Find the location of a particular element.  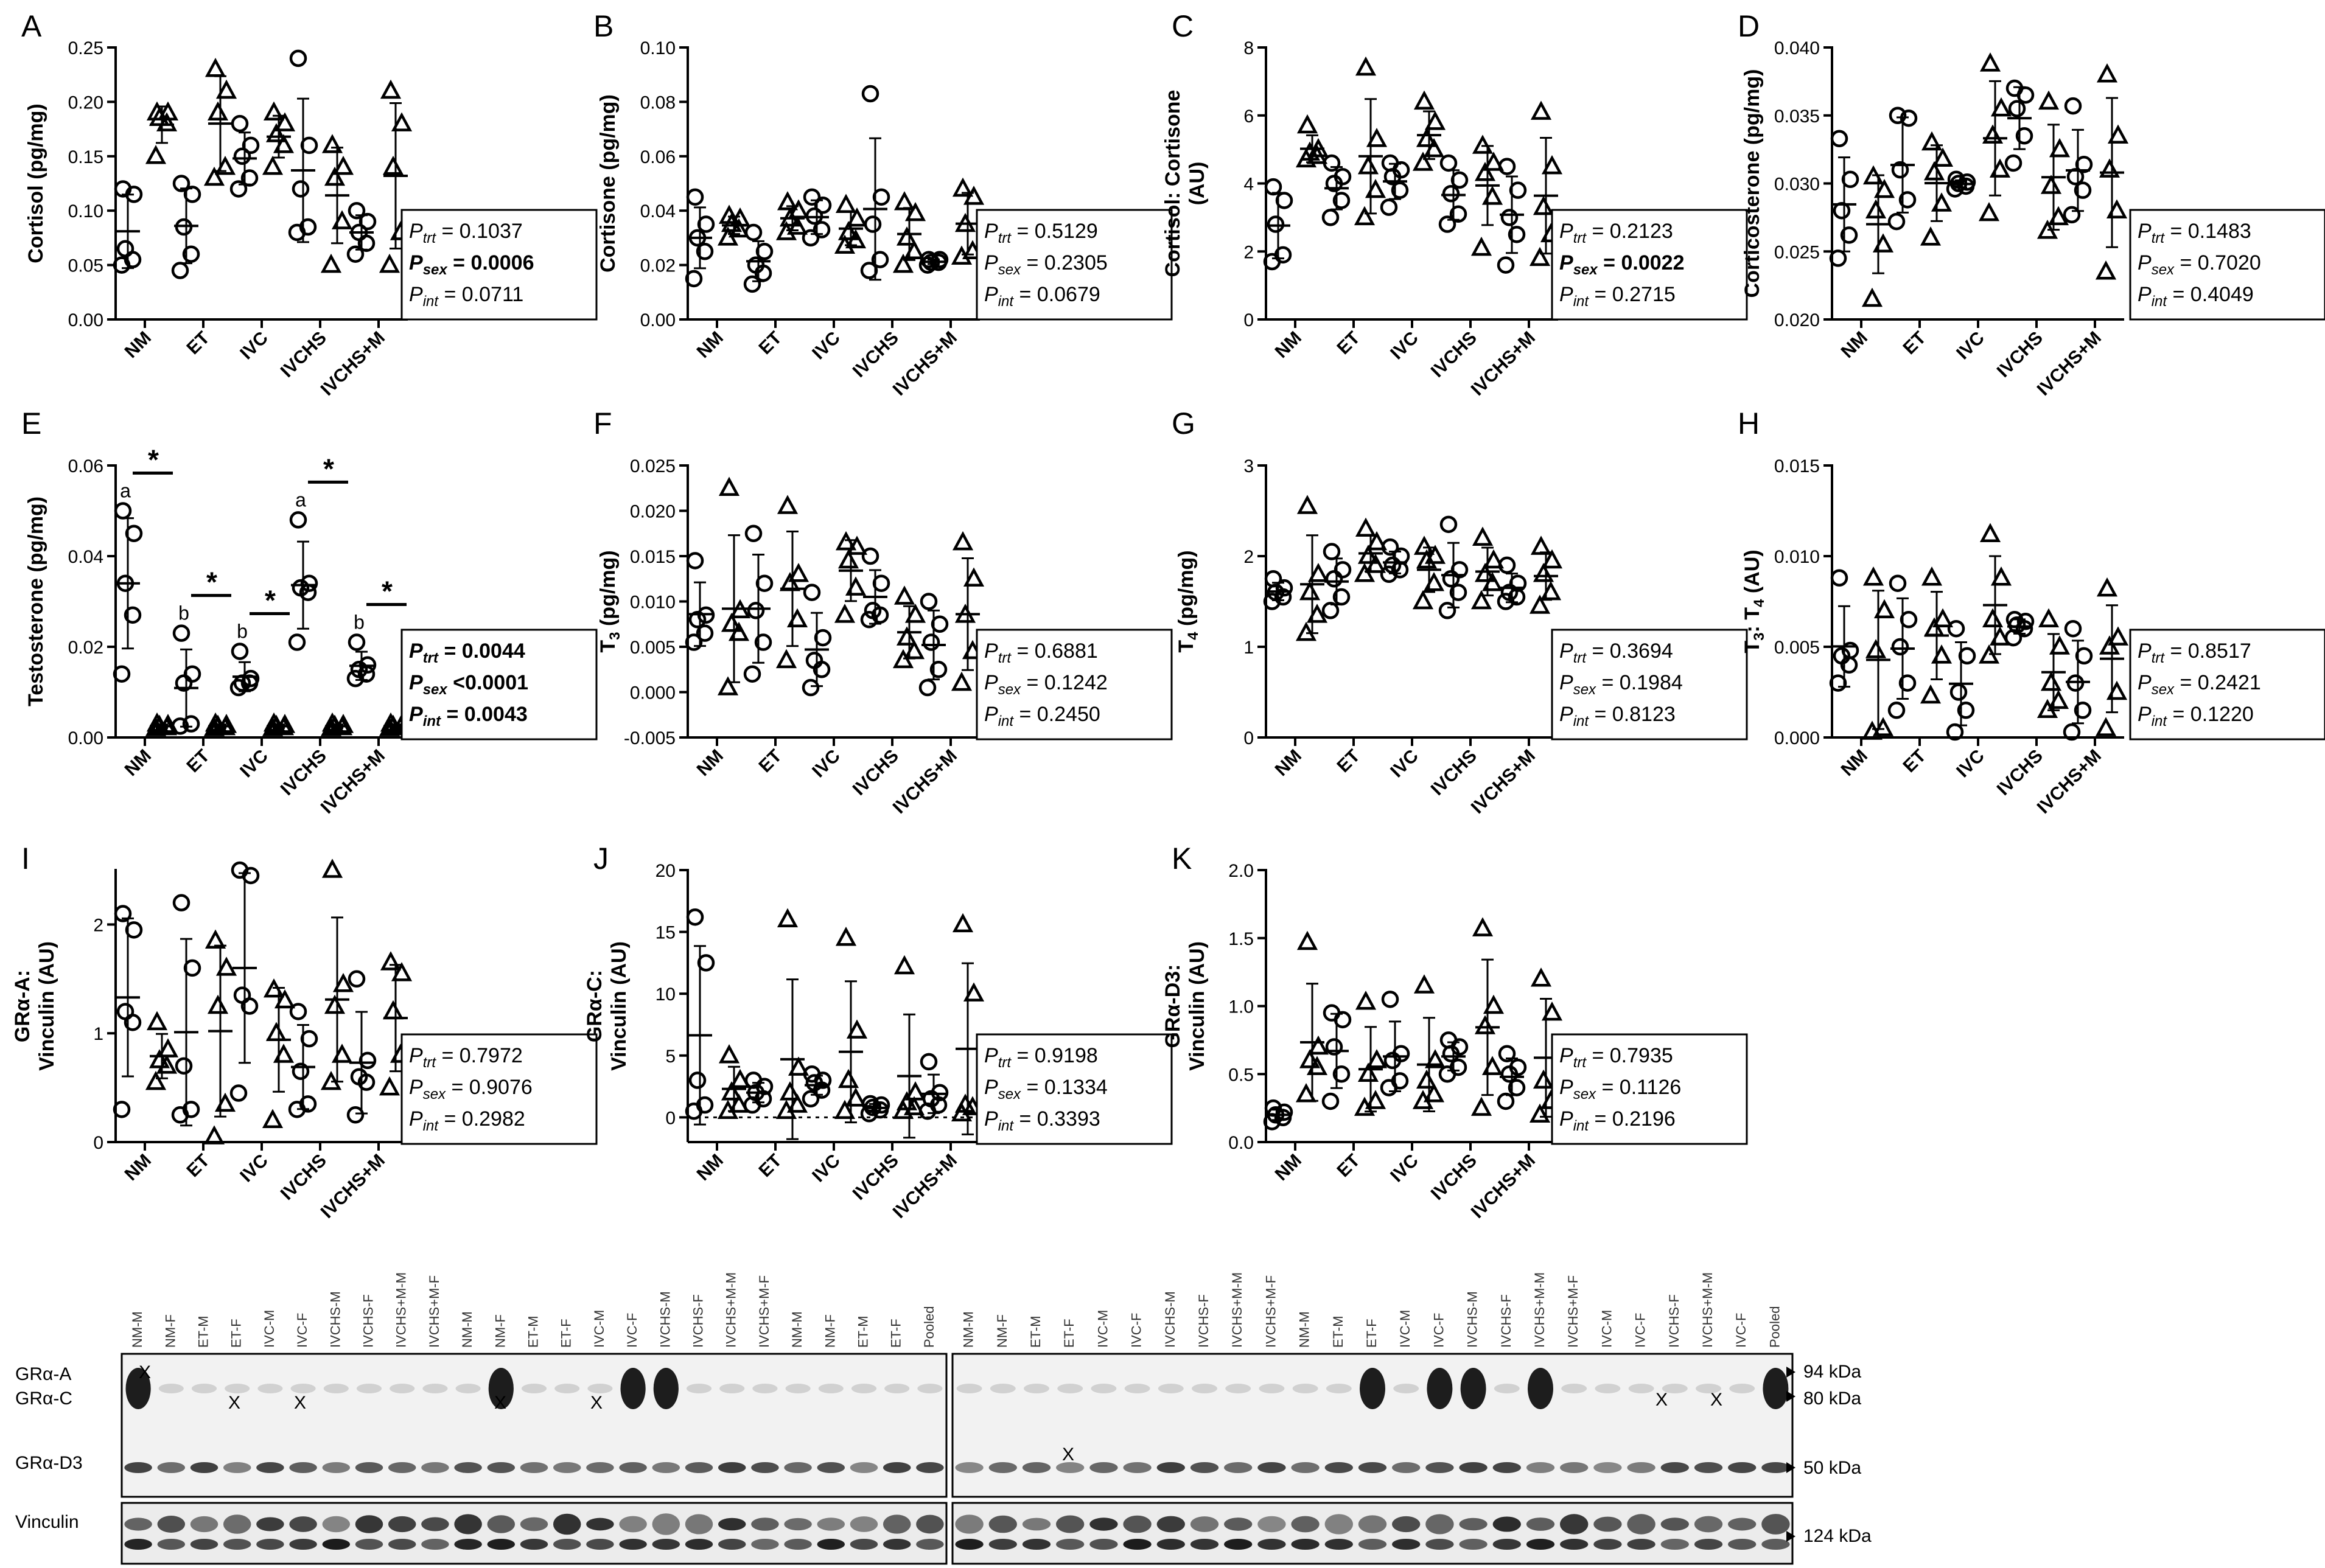

lane-label: IVC-M is located at coordinates (1102, 1329).